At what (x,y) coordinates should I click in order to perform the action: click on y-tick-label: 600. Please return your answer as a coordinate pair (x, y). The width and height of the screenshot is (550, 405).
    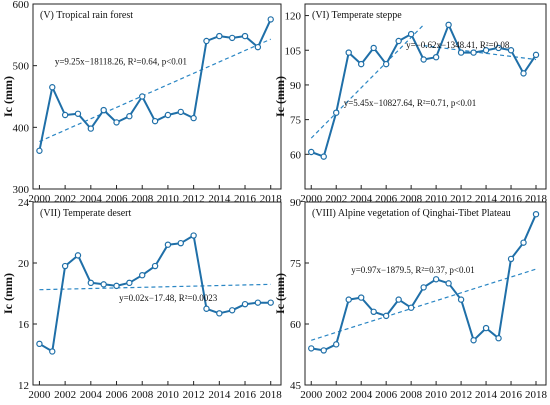
    Looking at the image, I should click on (21, 5).